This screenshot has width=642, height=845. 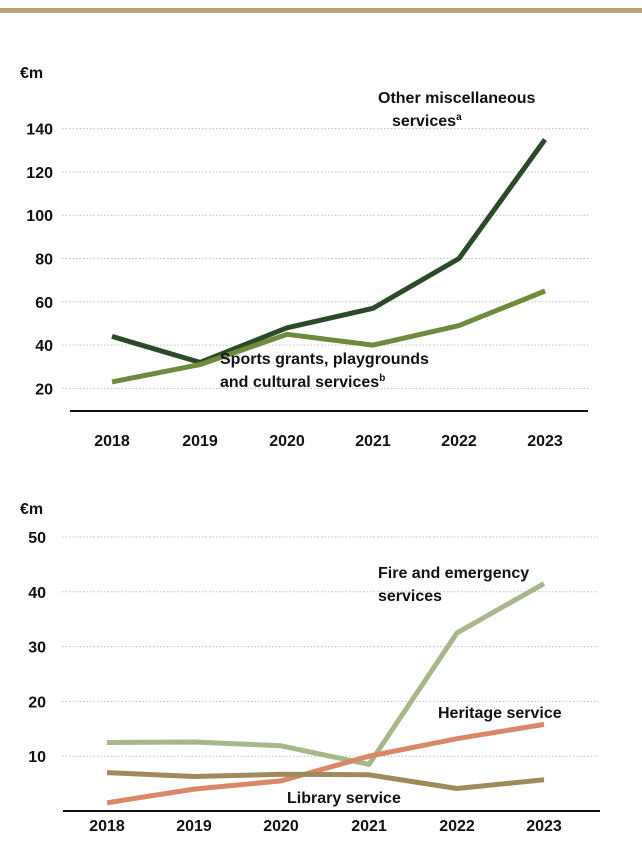 What do you see at coordinates (37, 757) in the screenshot?
I see `y-tick-label-10: 10` at bounding box center [37, 757].